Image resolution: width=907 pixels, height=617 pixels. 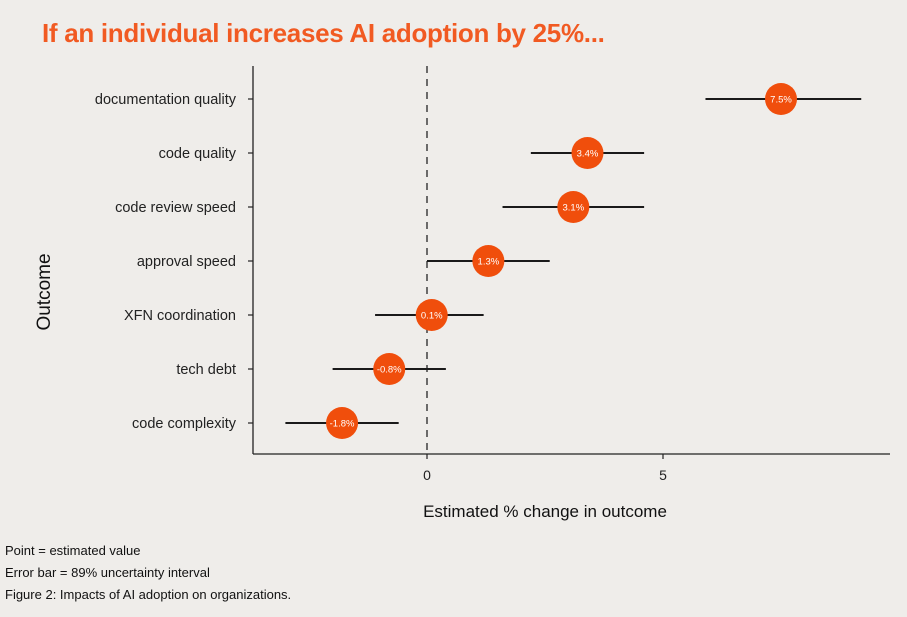 I want to click on data-row: XFN coordination 0.1%, so click(x=304, y=315).